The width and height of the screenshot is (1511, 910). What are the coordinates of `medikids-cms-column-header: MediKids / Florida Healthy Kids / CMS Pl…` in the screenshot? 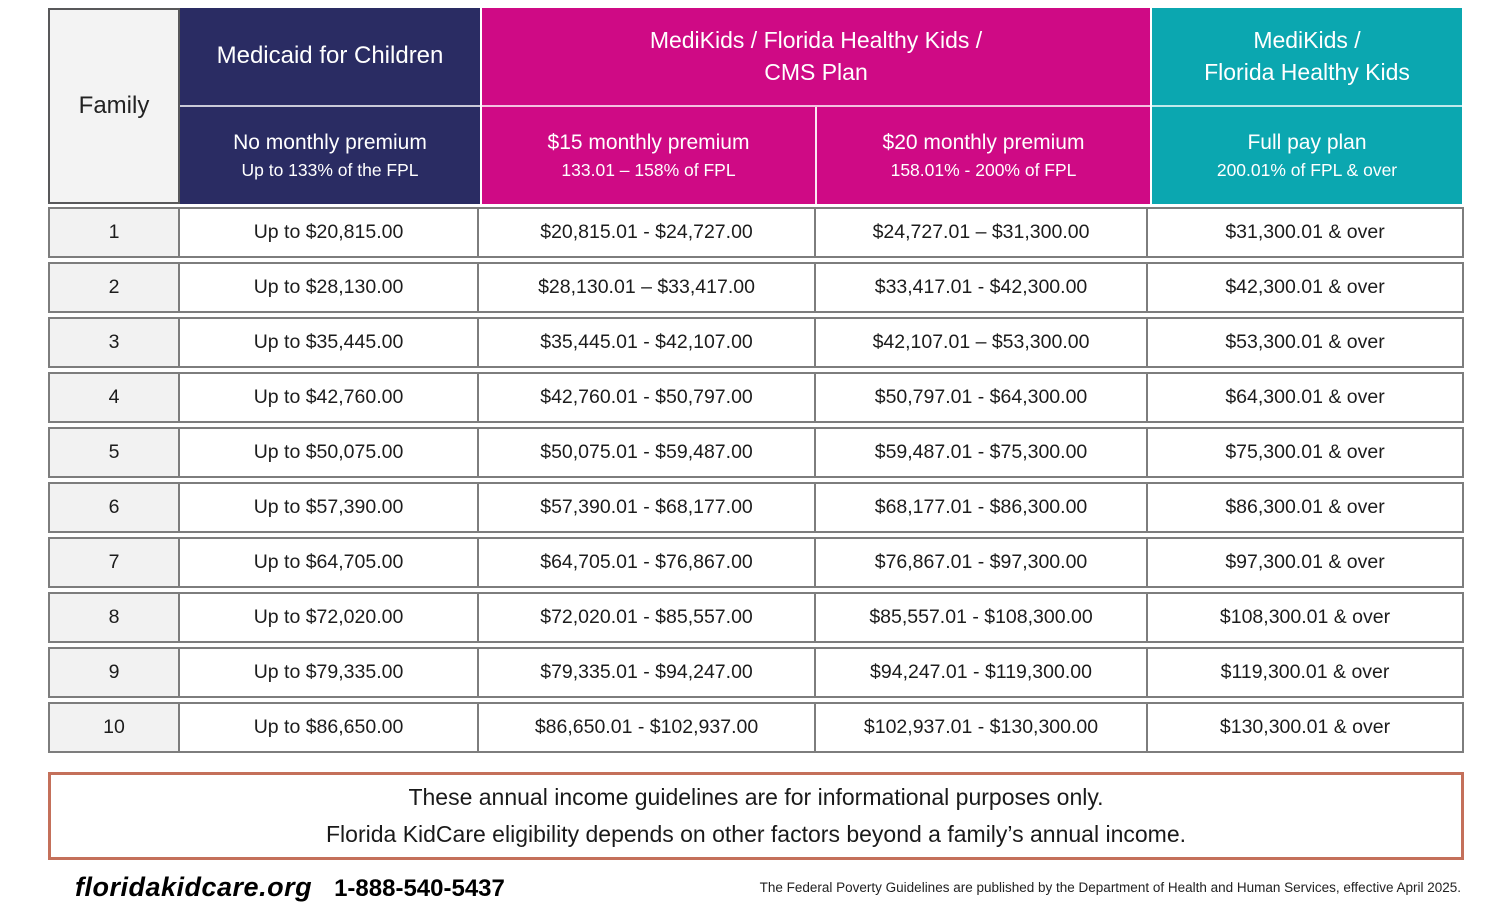 It's located at (815, 106).